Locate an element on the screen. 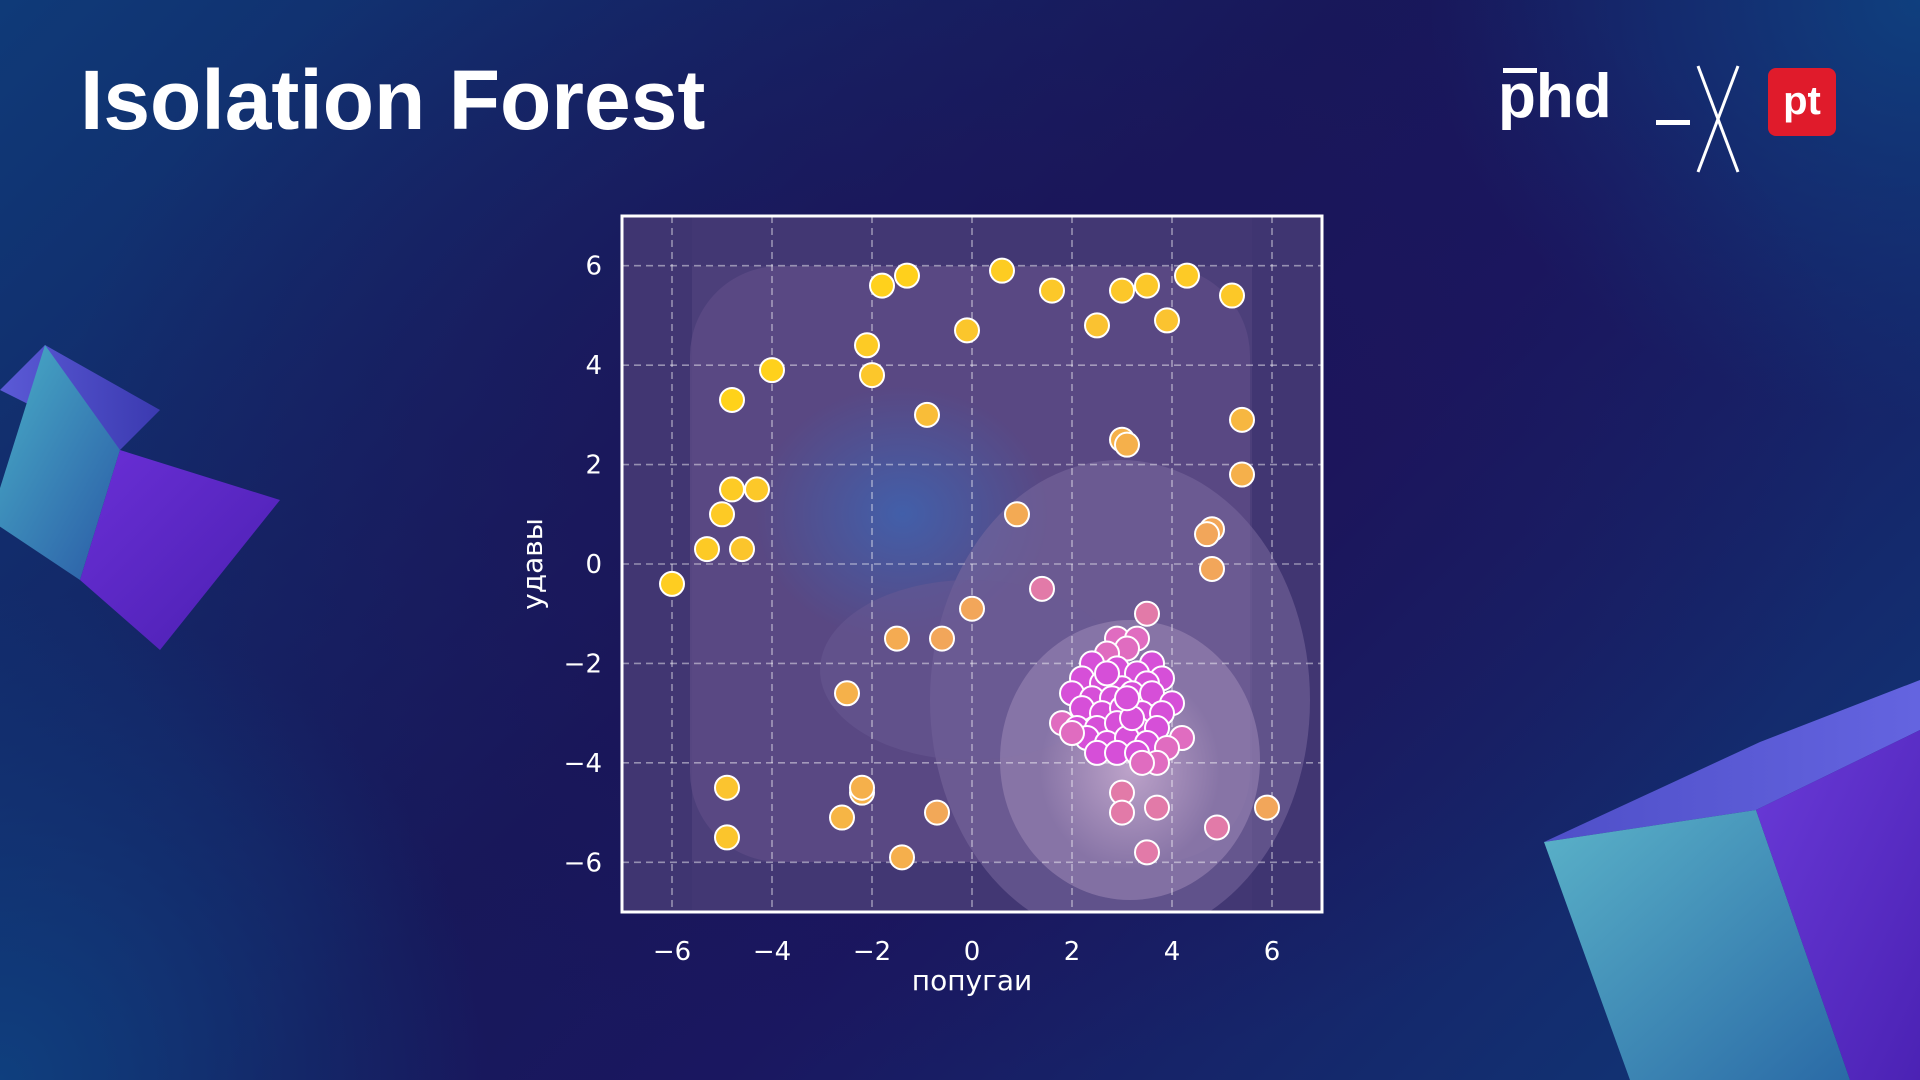 The width and height of the screenshot is (1920, 1080). pt-badge is located at coordinates (1802, 102).